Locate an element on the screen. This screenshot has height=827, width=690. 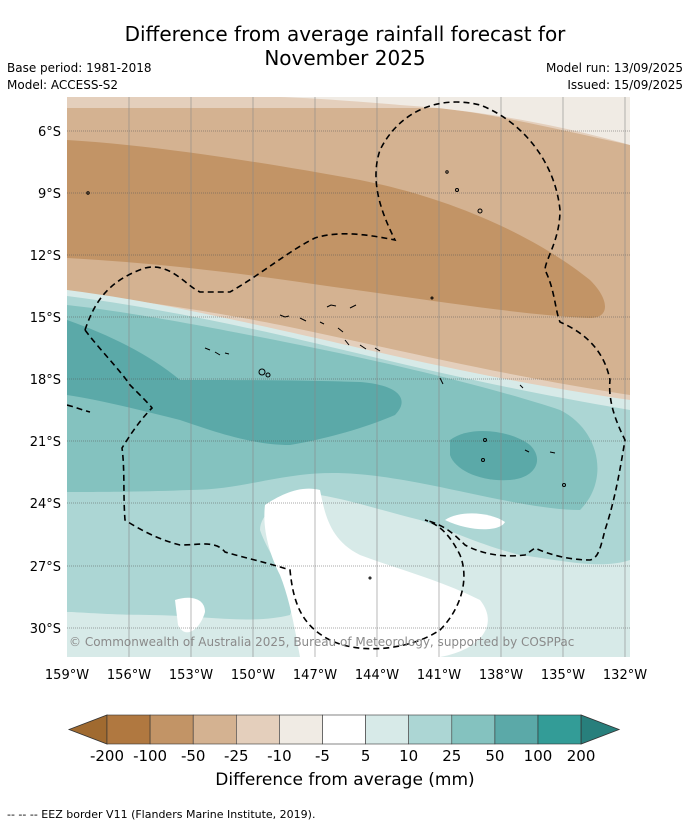
lat-label: 21°S is located at coordinates (45, 442).